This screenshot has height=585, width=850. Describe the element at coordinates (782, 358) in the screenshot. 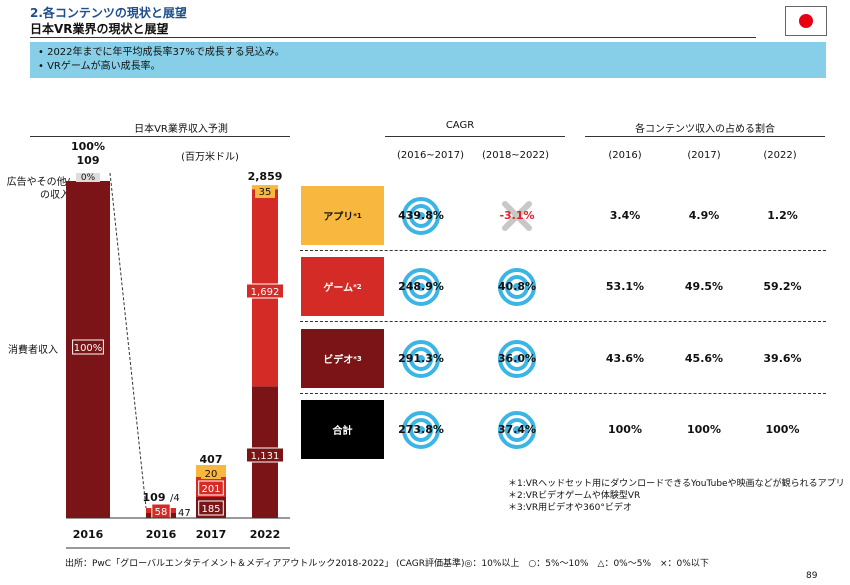

I see `share-2022-value: 39.6%` at that location.